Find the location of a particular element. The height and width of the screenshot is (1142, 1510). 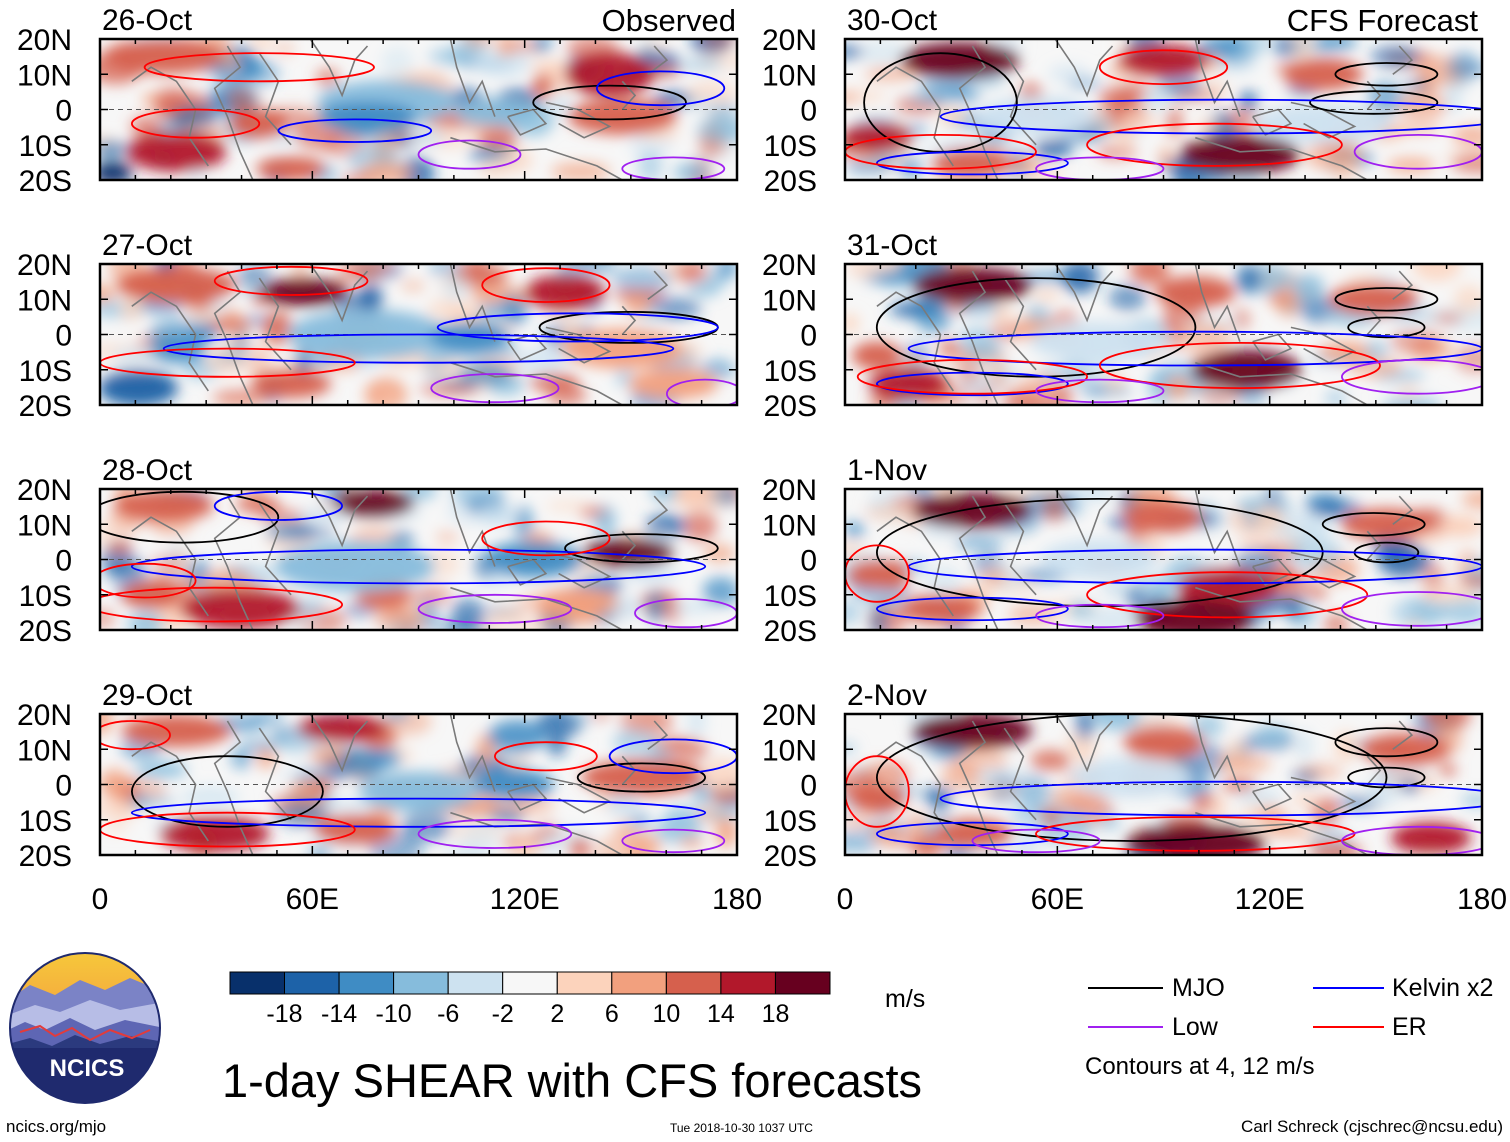

legend-label-kelvin: Kelvin x2 is located at coordinates (1442, 988).